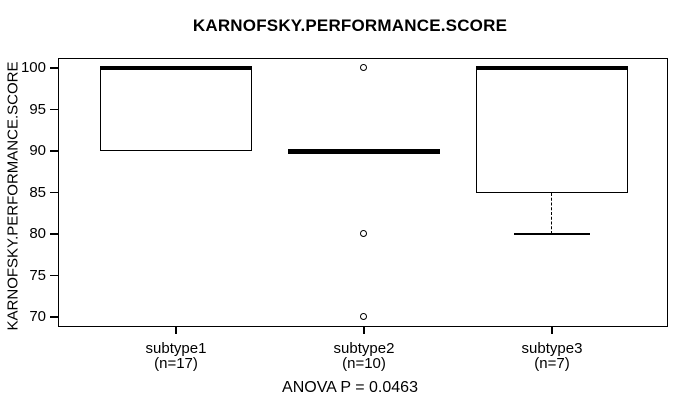  What do you see at coordinates (552, 213) in the screenshot?
I see `boxplot-whisker` at bounding box center [552, 213].